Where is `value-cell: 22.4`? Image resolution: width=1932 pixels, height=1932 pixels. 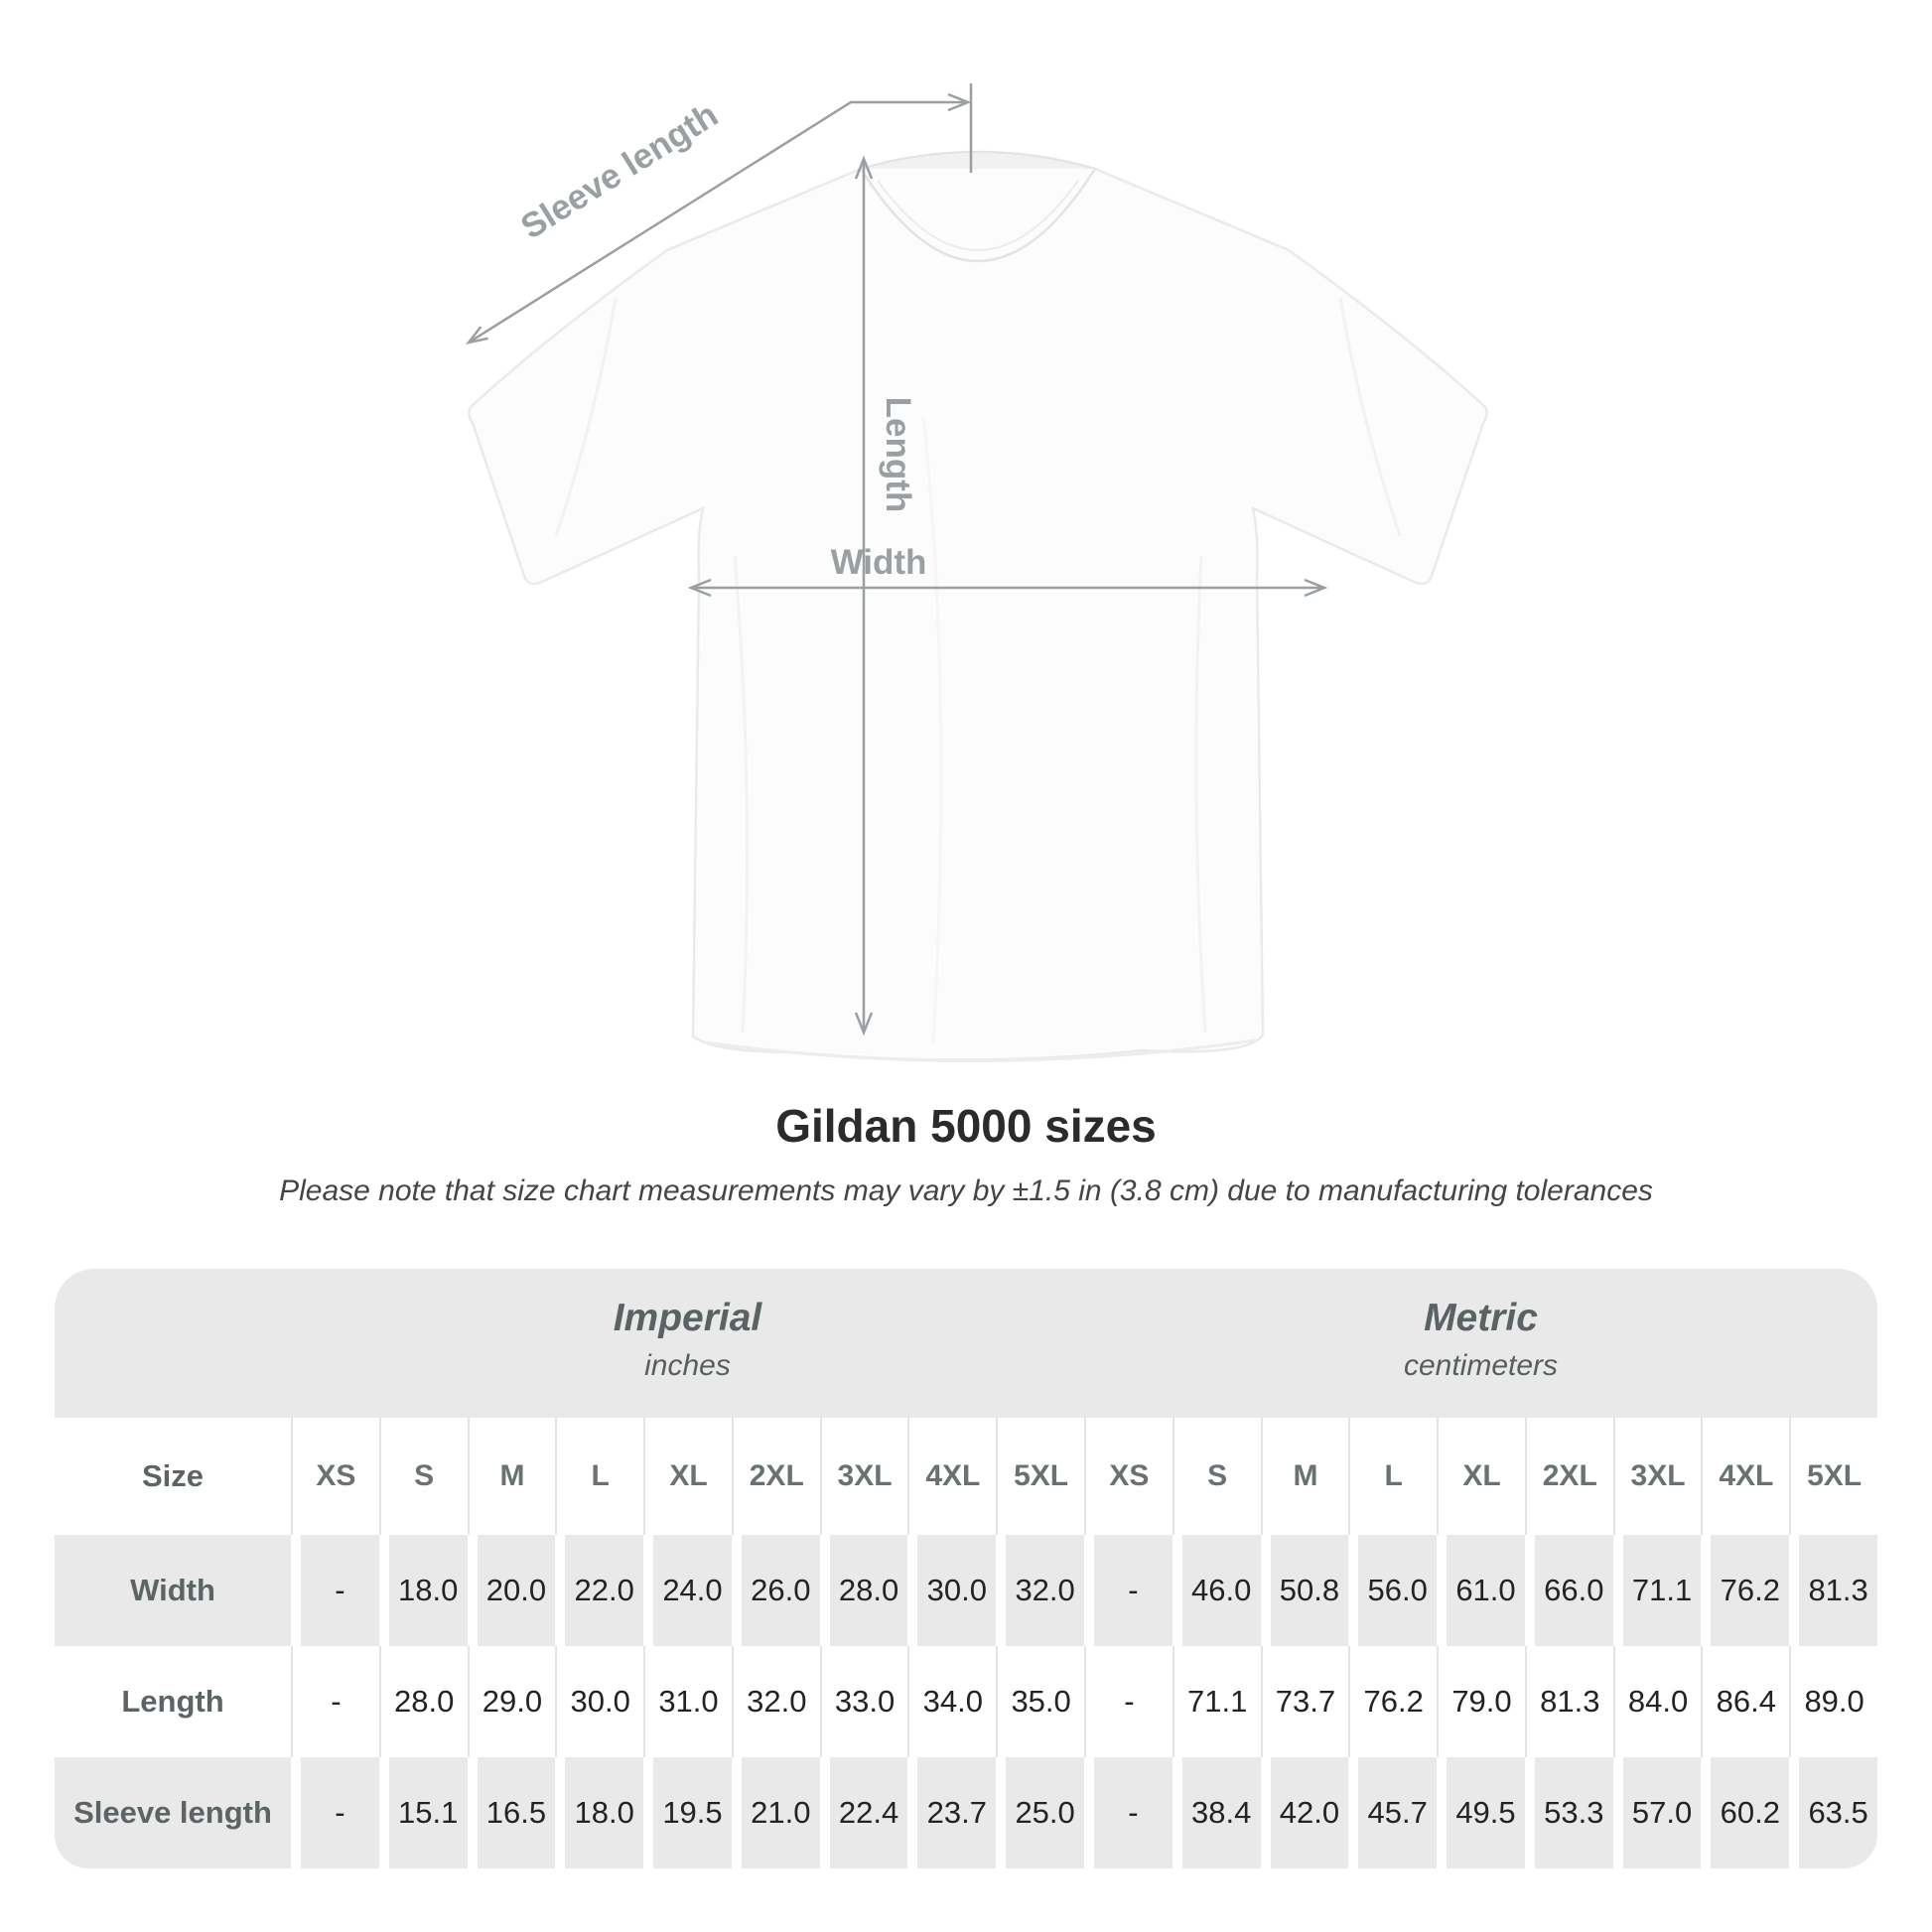 value-cell: 22.4 is located at coordinates (864, 1812).